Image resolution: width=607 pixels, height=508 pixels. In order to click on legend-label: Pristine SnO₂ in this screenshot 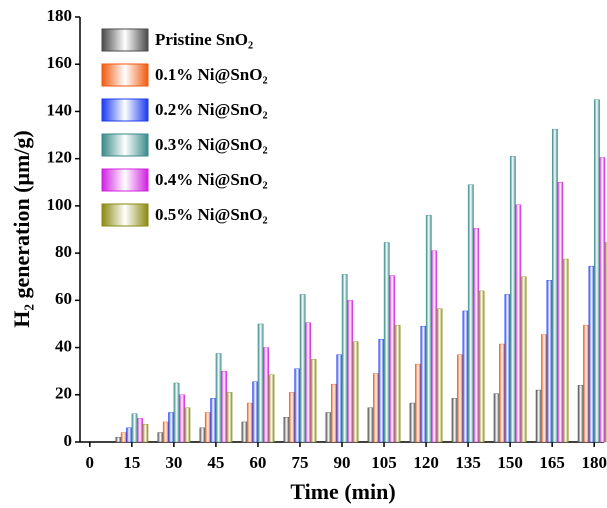, I will do `click(204, 39)`.